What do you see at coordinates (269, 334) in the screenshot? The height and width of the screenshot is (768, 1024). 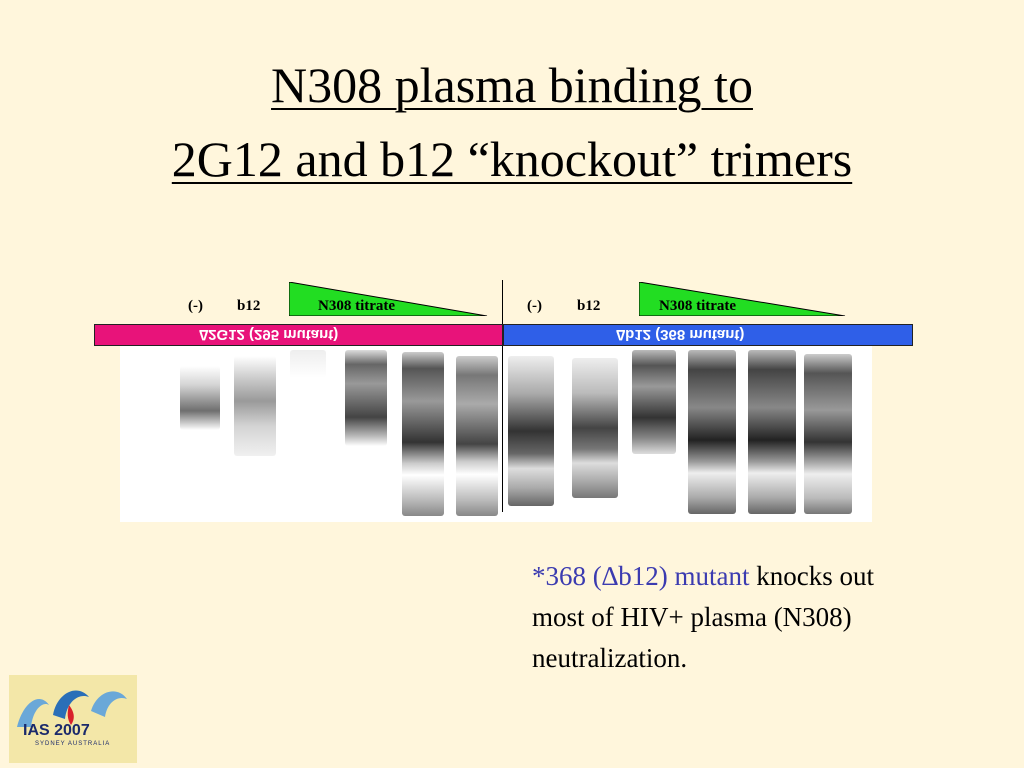 I see `mutant-bar-2g12-label: ∆2G12 (295 mutant)` at bounding box center [269, 334].